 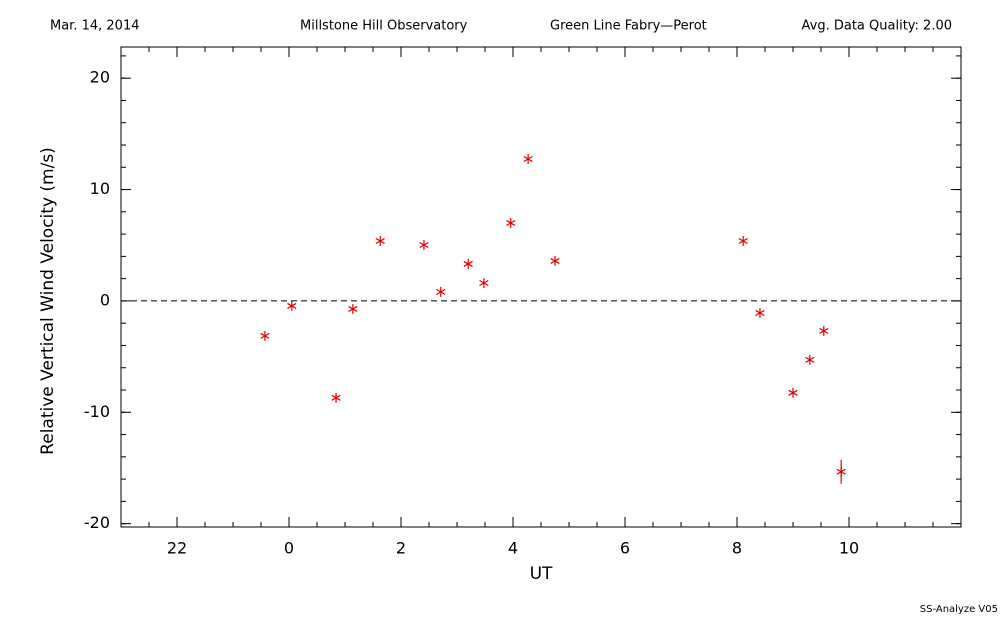 I want to click on x-axis-label: UT, so click(x=541, y=574).